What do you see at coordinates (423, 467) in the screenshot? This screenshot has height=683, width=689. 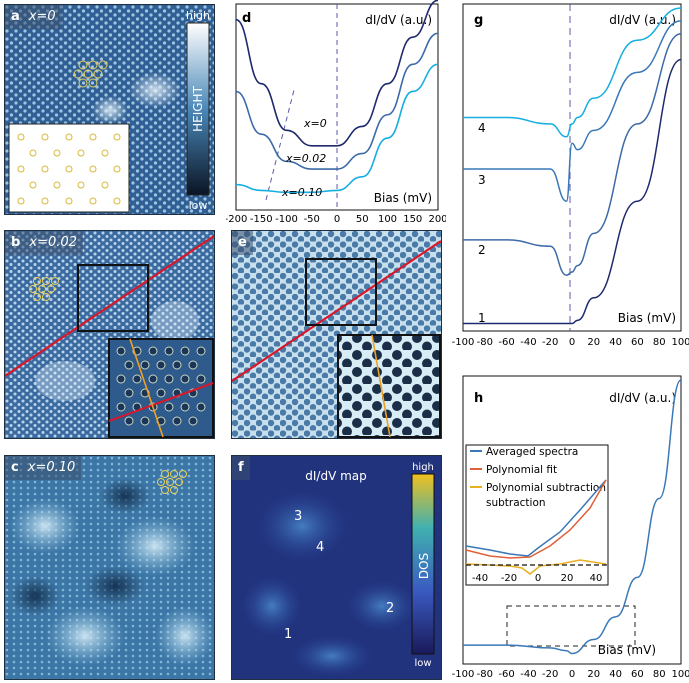 I see `dos-high-label: high` at bounding box center [423, 467].